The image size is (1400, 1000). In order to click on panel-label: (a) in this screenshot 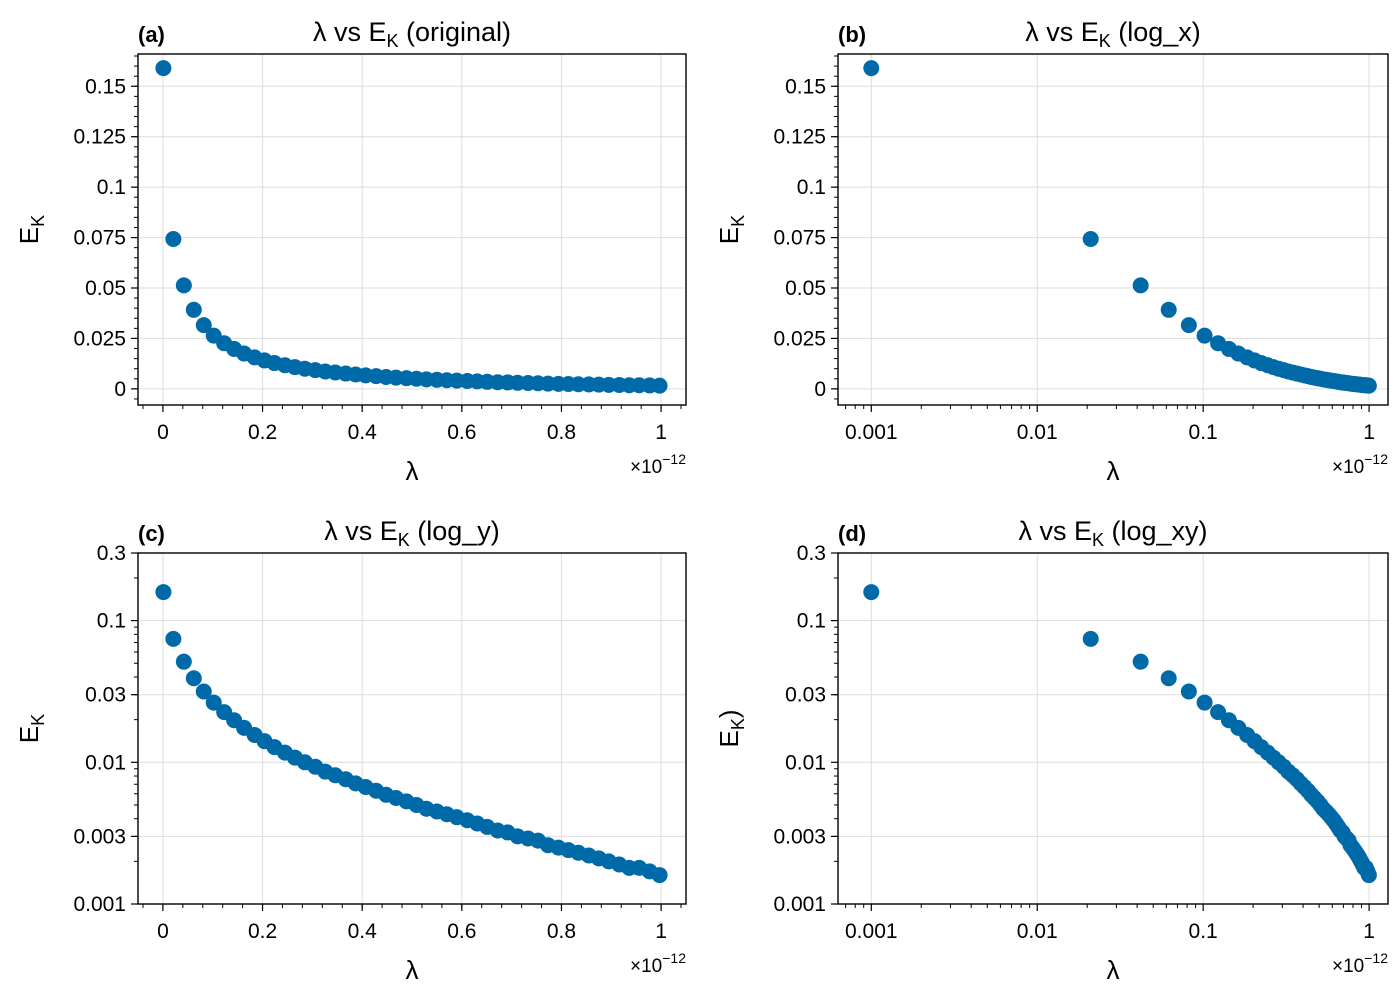, I will do `click(151, 34)`.